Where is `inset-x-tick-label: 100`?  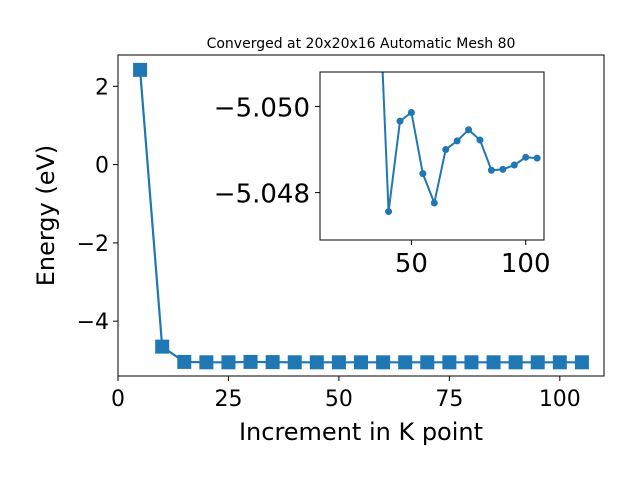 inset-x-tick-label: 100 is located at coordinates (526, 264).